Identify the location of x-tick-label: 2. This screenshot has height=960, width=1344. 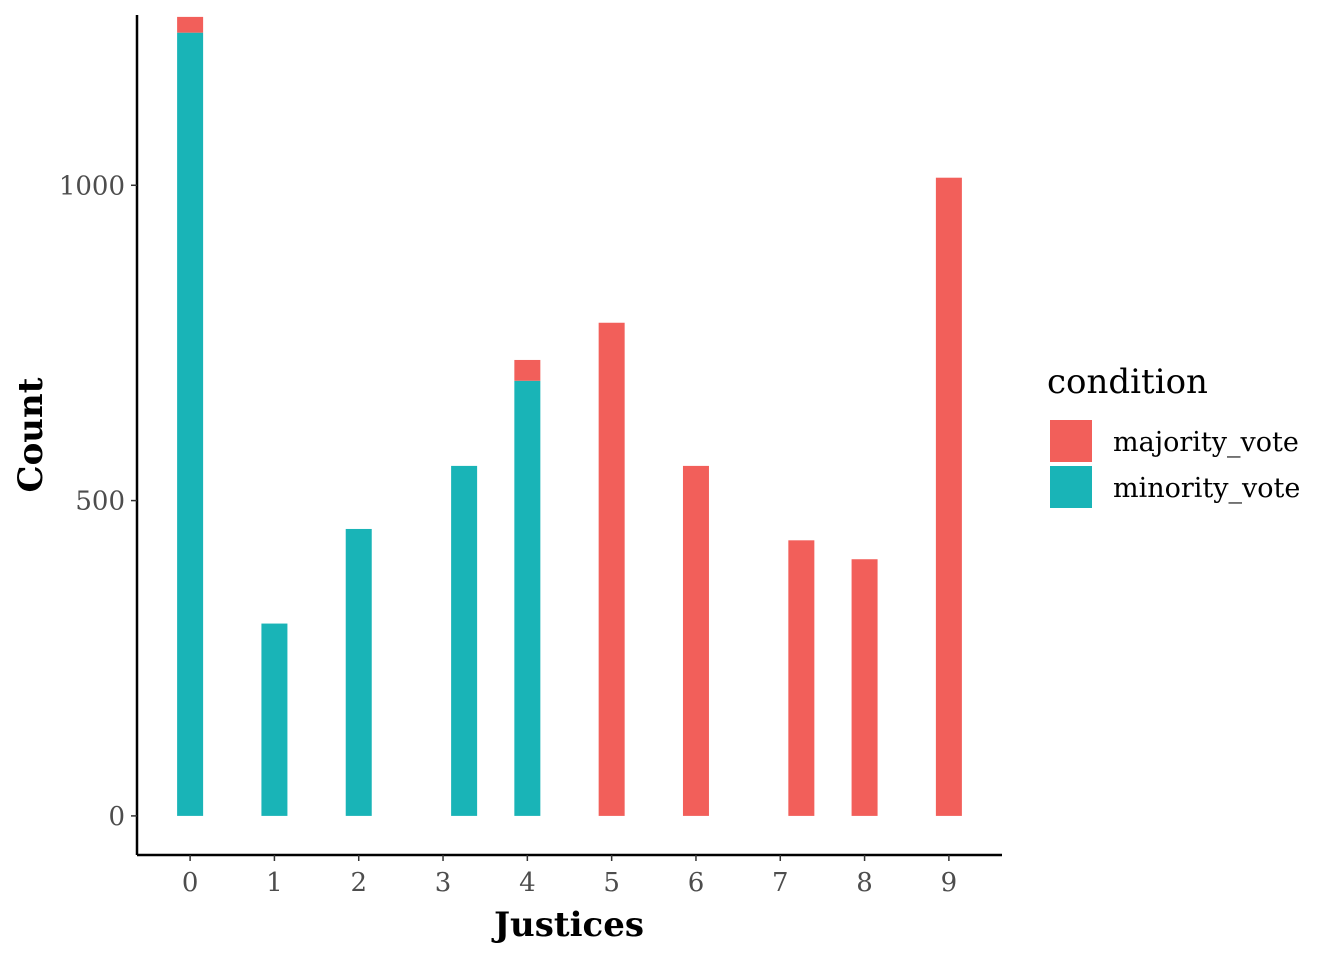
(358, 883).